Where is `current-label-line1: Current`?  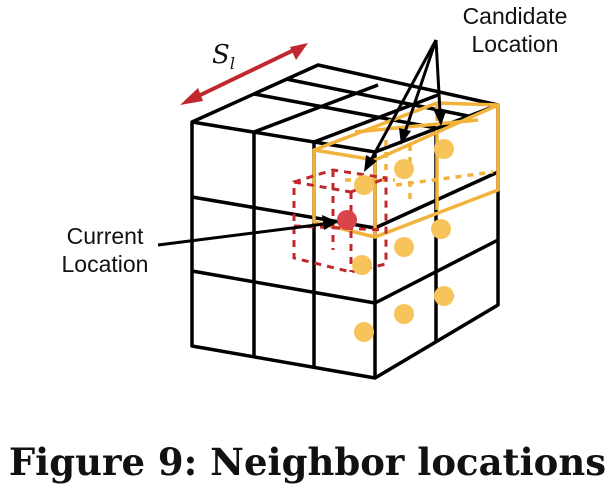 current-label-line1: Current is located at coordinates (105, 236).